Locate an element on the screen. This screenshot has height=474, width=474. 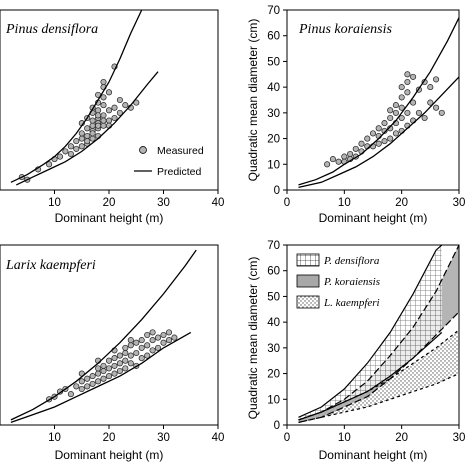
legend-label-l-kaempferi: L. kaempferi is located at coordinates (351, 303).